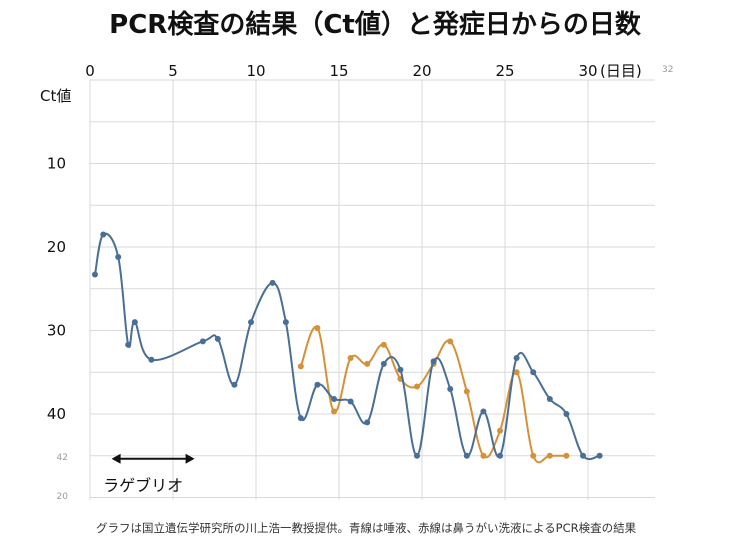 The height and width of the screenshot is (558, 750). What do you see at coordinates (190, 458) in the screenshot?
I see `annotation-arrow-head-right` at bounding box center [190, 458].